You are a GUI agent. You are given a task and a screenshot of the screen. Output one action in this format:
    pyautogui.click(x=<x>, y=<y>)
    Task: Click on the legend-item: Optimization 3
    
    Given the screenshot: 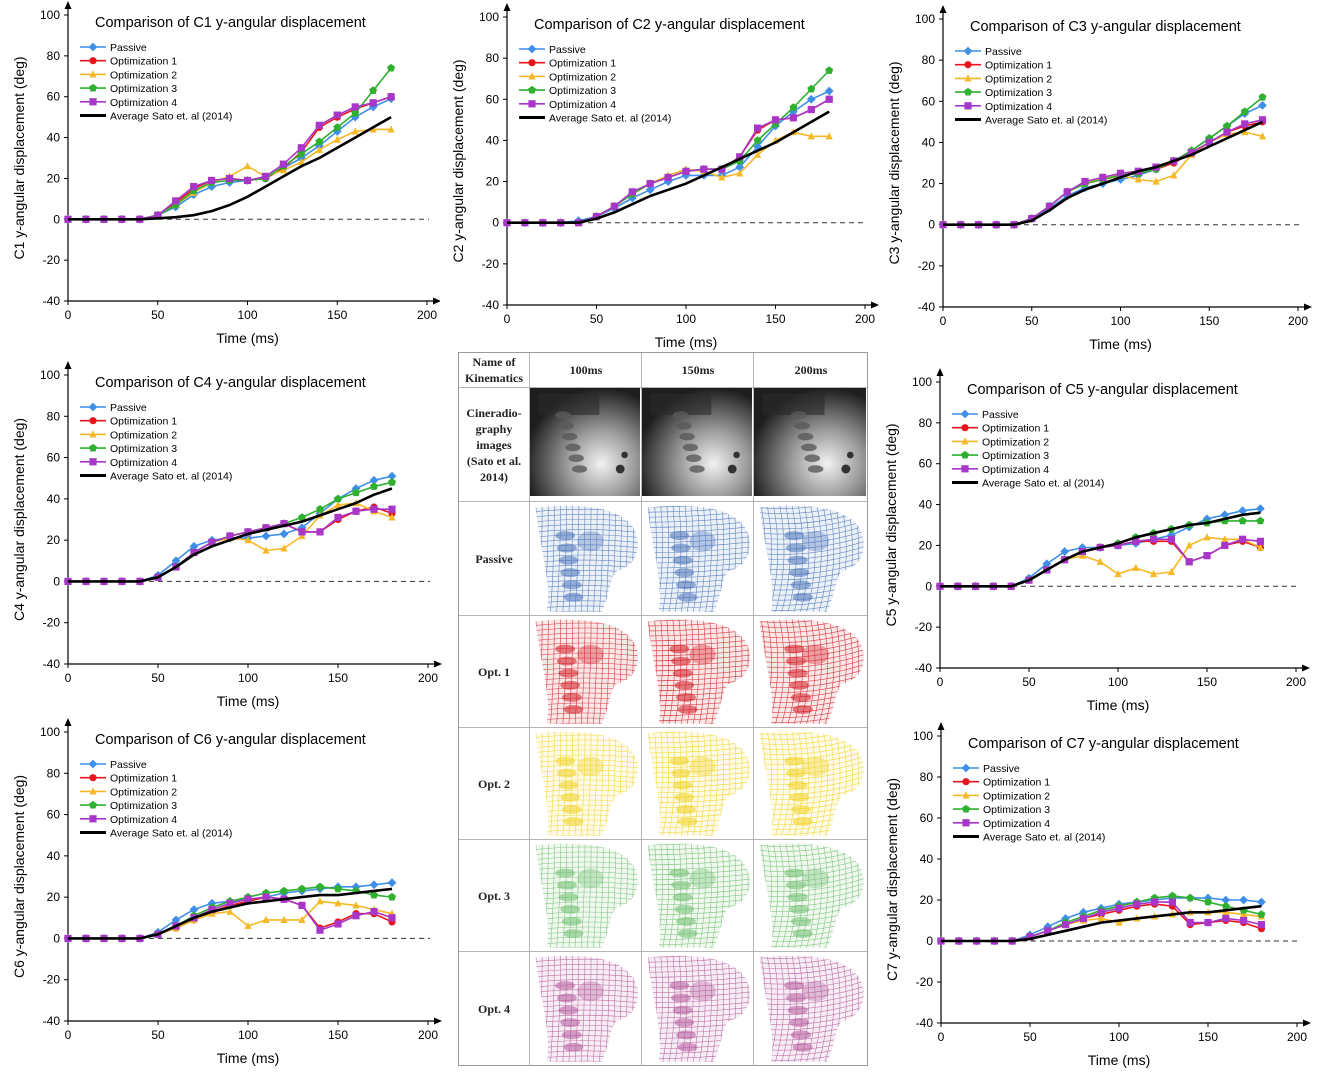 What is the action you would take?
    pyautogui.click(x=1001, y=810)
    